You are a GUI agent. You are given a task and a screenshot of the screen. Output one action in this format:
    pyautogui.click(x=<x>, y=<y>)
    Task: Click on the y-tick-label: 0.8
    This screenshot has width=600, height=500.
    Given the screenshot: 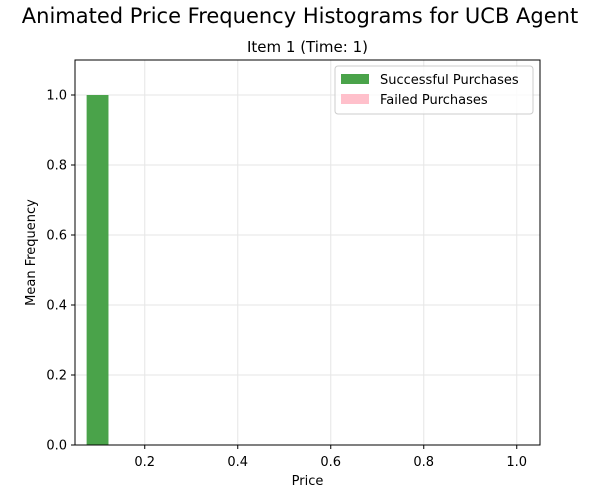 What is the action you would take?
    pyautogui.click(x=56, y=166)
    